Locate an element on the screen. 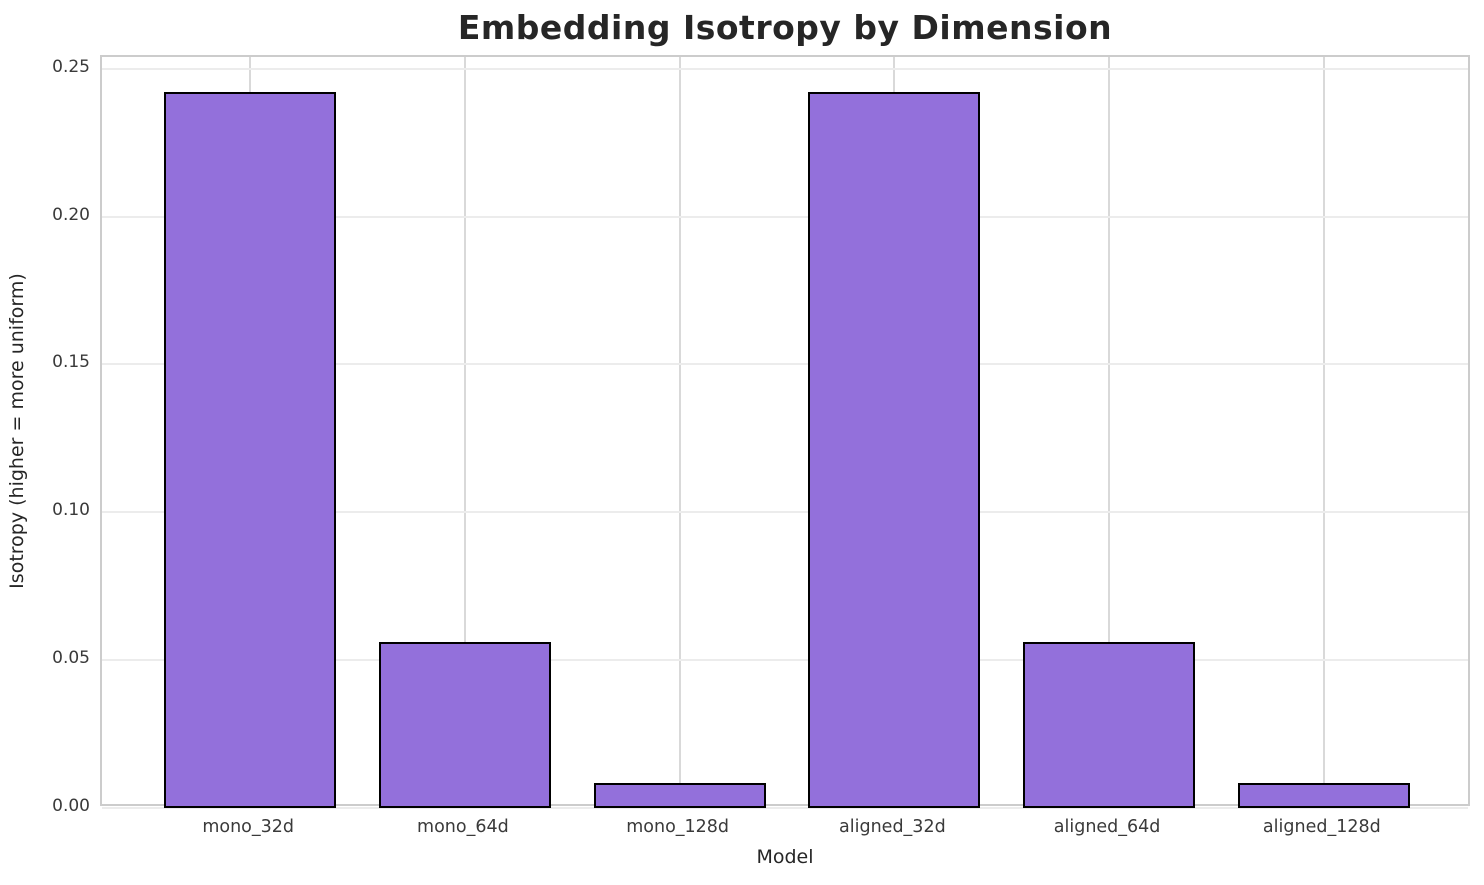  bar-mono_64d is located at coordinates (465, 725).